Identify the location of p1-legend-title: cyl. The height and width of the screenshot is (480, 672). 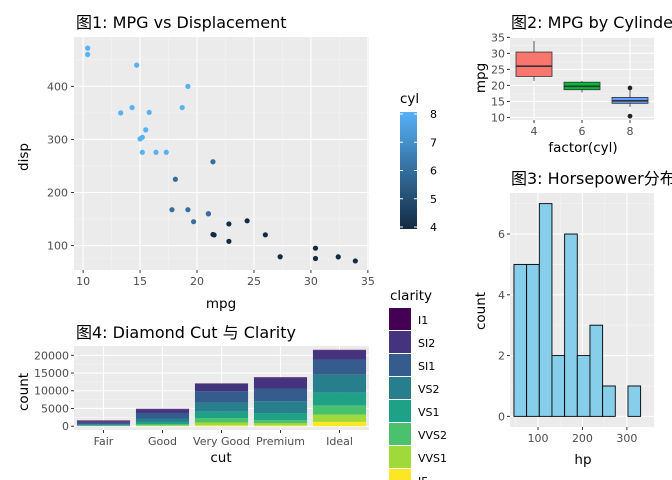
(409, 99).